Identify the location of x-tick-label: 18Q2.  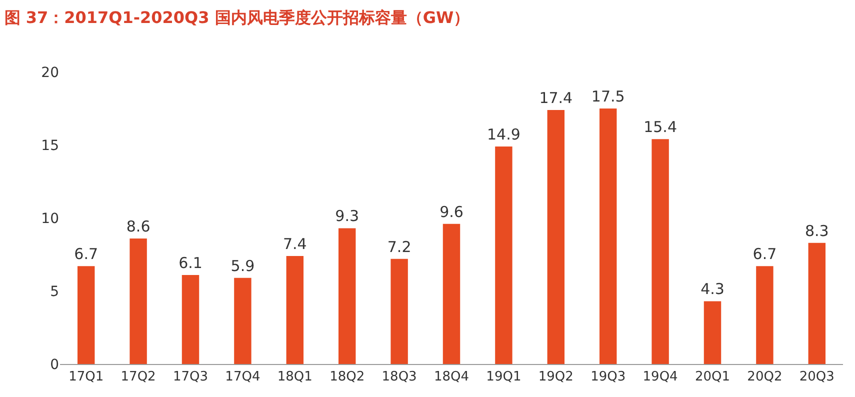
(347, 377).